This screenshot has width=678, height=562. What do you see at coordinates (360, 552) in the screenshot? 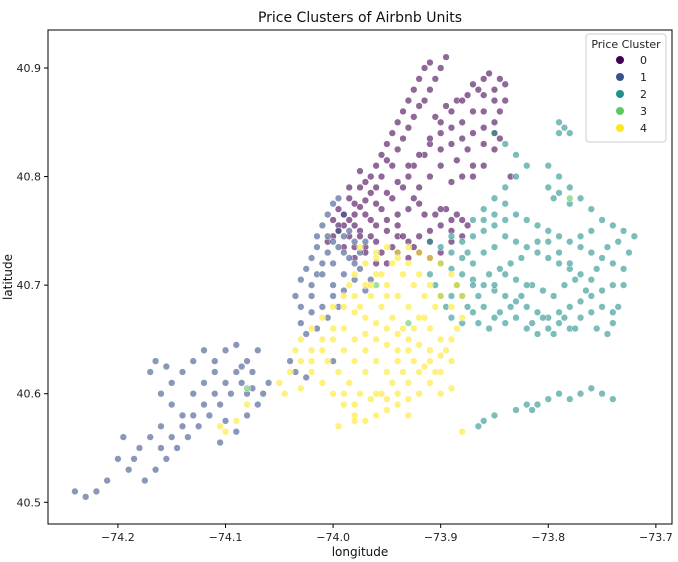
I see `x-axis-label: longitude` at bounding box center [360, 552].